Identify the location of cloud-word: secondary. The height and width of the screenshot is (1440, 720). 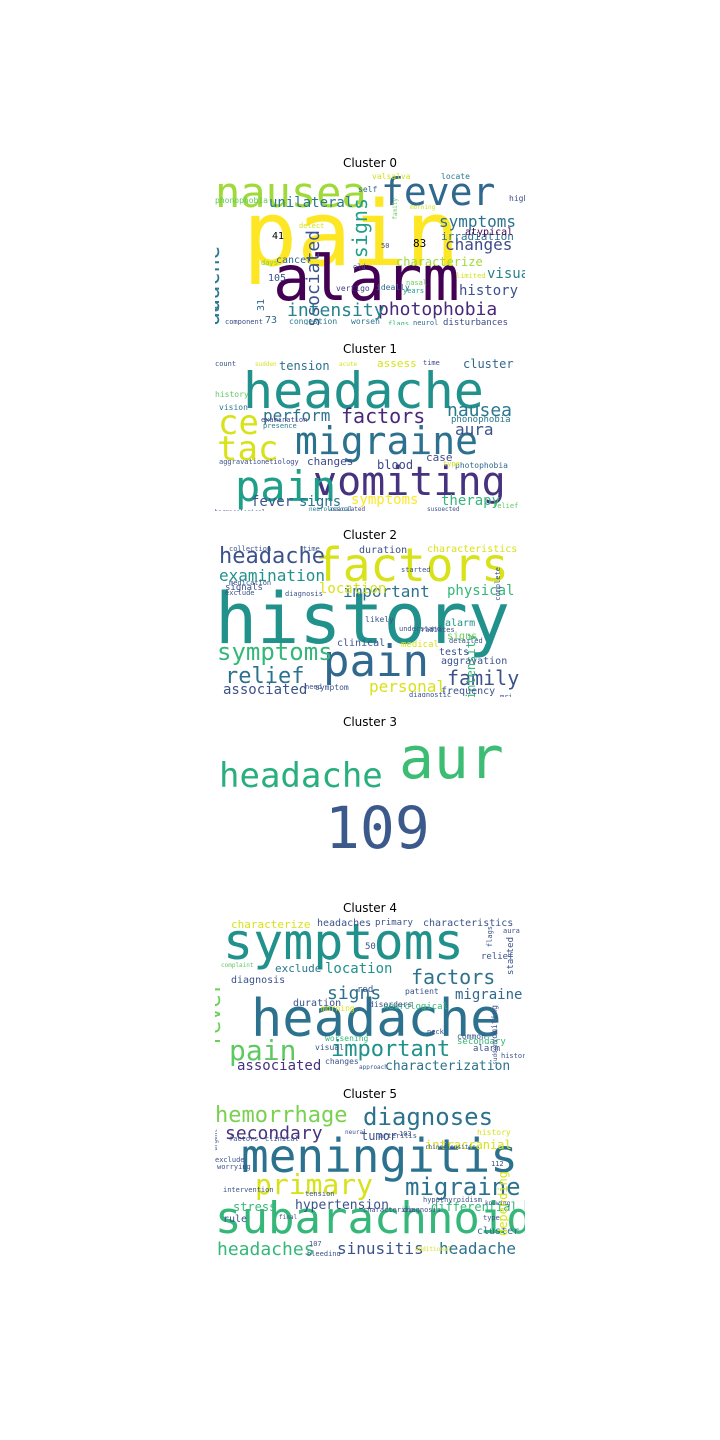
(274, 1133).